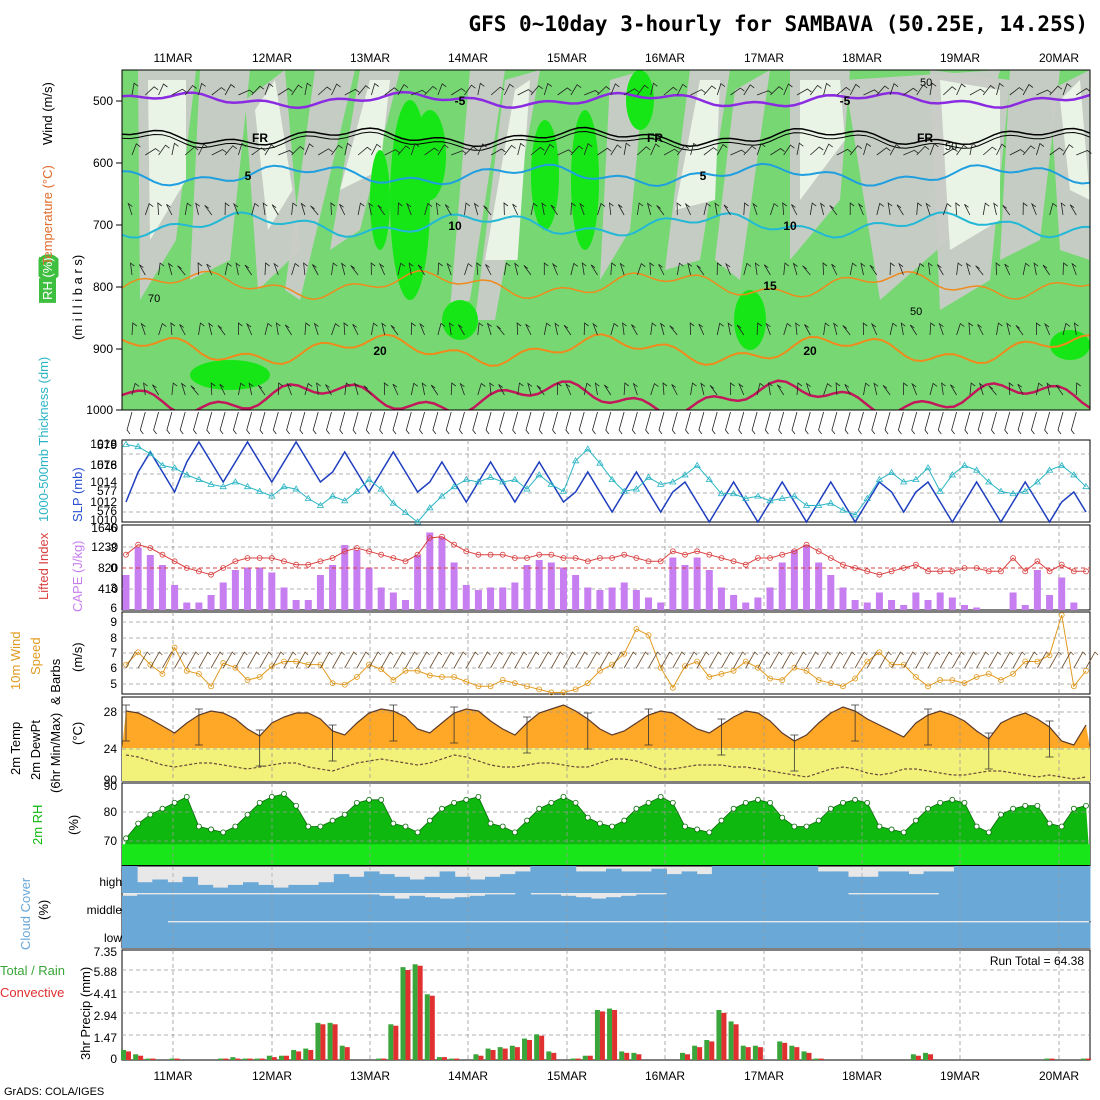  Describe the element at coordinates (77, 657) in the screenshot. I see `wind-unit-label: (m/s)` at that location.